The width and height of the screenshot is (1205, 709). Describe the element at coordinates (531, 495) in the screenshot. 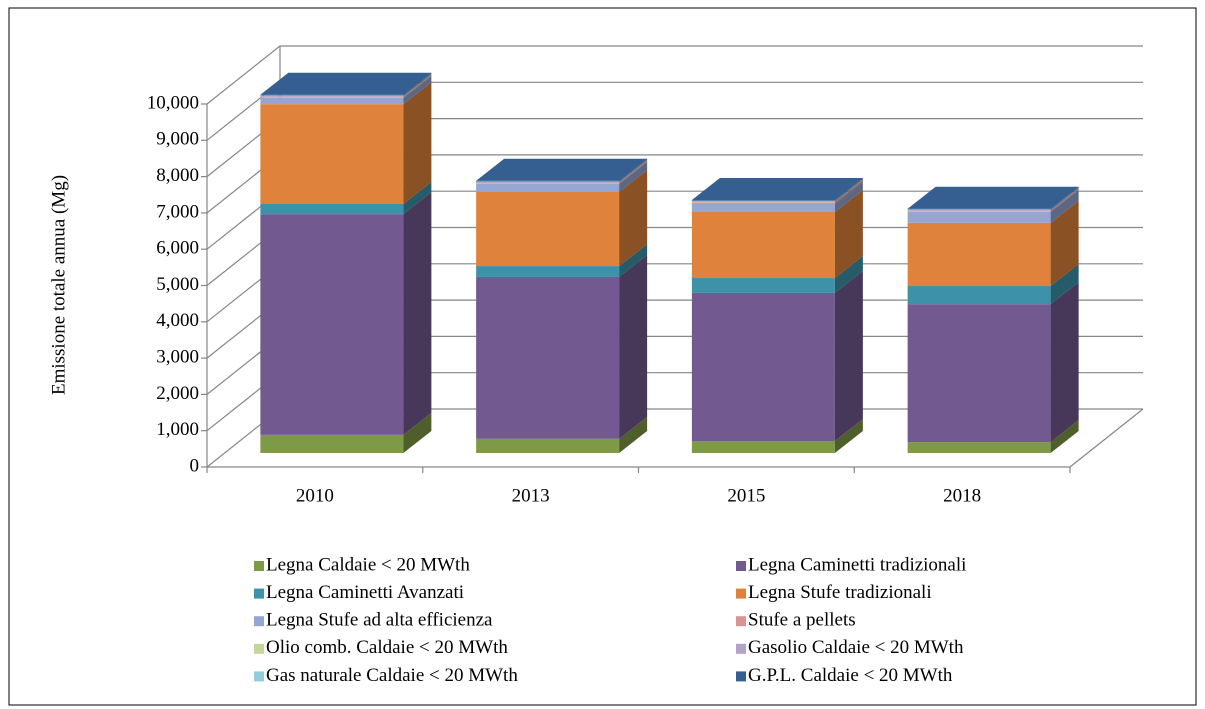

I see `x-tick-label: 2013` at that location.